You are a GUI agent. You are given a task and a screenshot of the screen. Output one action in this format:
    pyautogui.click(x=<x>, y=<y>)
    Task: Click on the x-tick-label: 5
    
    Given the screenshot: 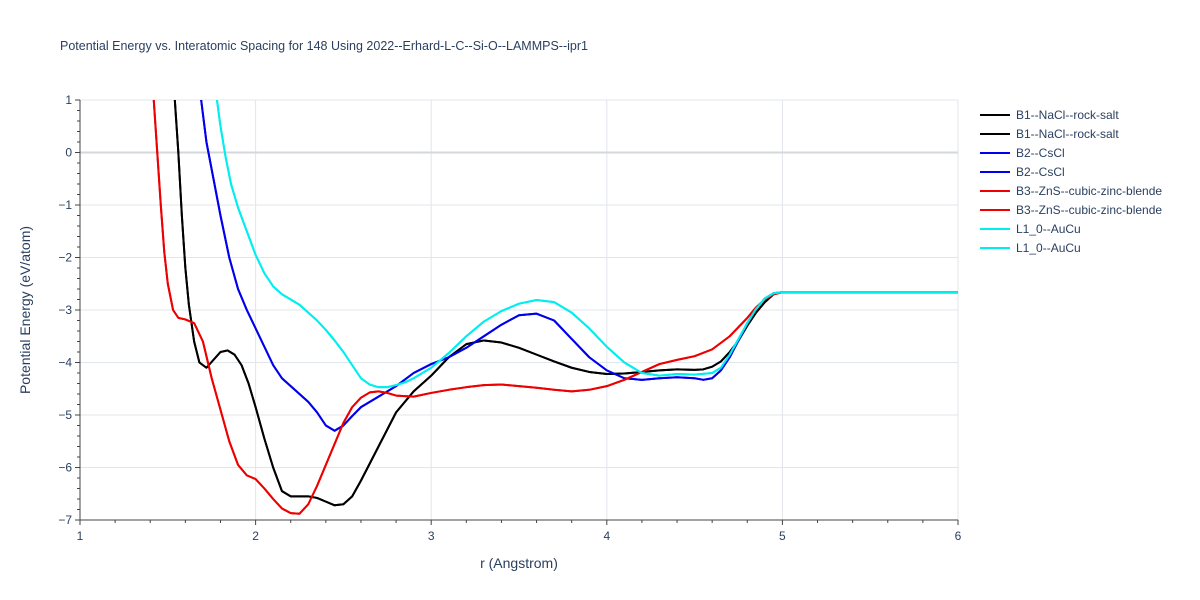 What is the action you would take?
    pyautogui.click(x=782, y=536)
    